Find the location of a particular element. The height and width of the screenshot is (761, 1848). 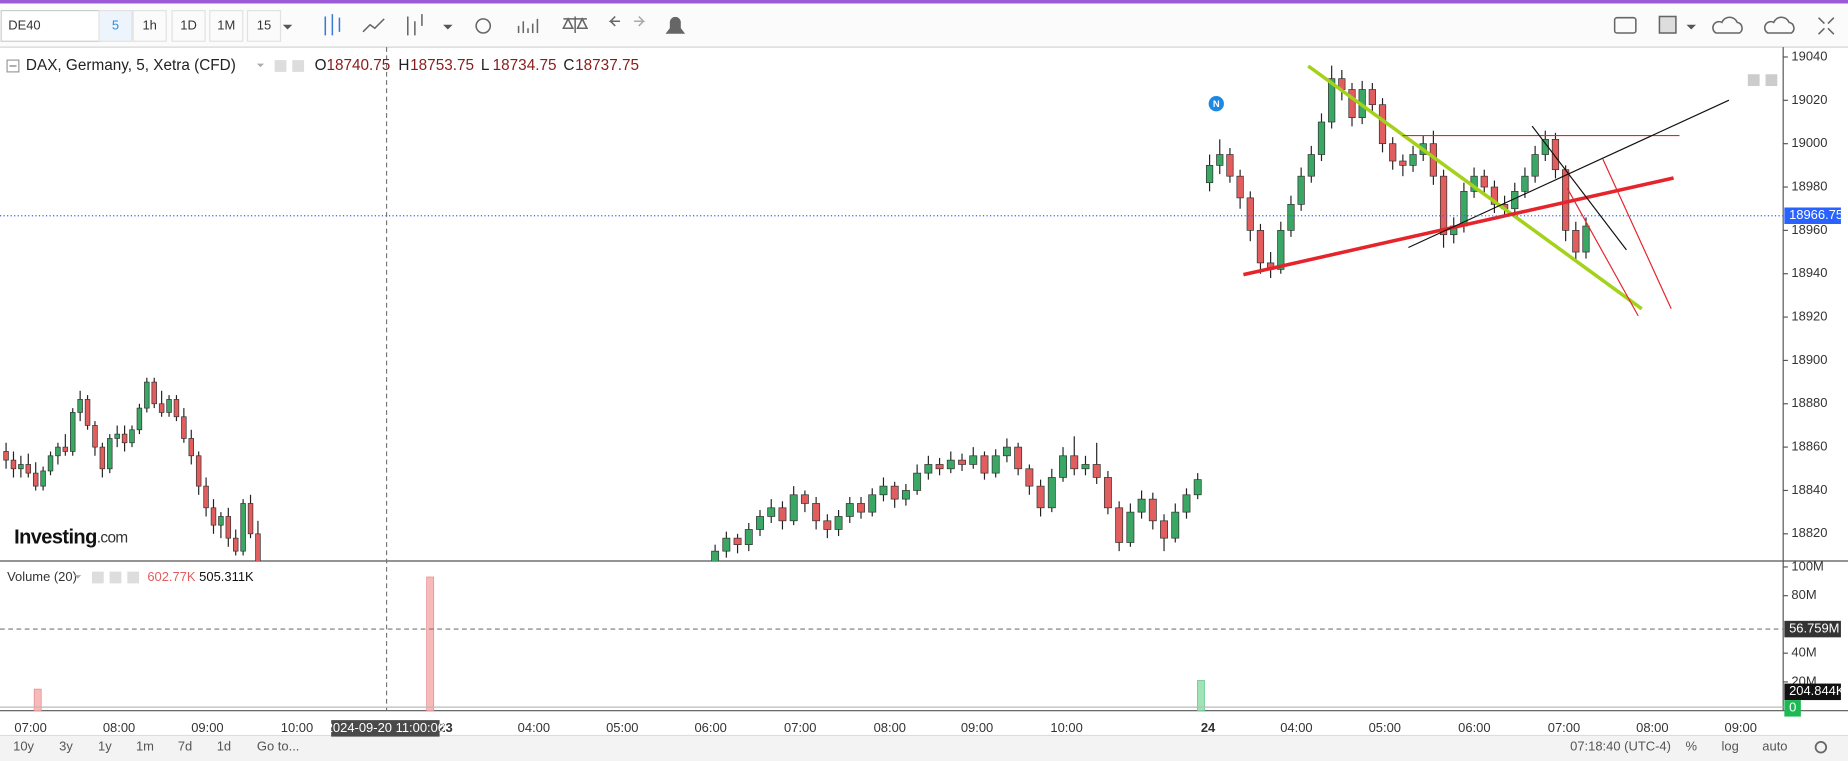

scale-option: log is located at coordinates (1729, 746).